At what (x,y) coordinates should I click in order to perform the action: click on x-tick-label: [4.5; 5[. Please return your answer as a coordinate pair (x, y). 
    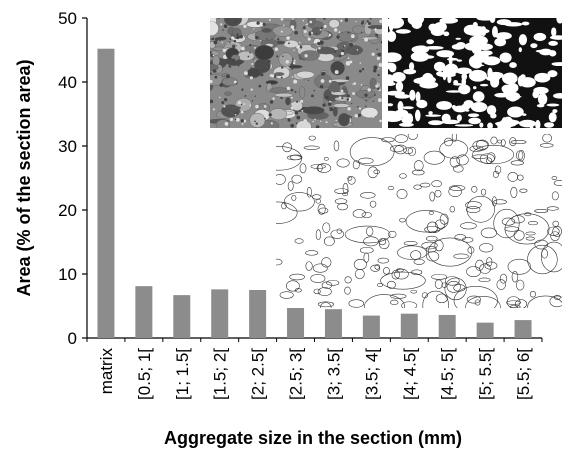
    Looking at the image, I should click on (447, 374).